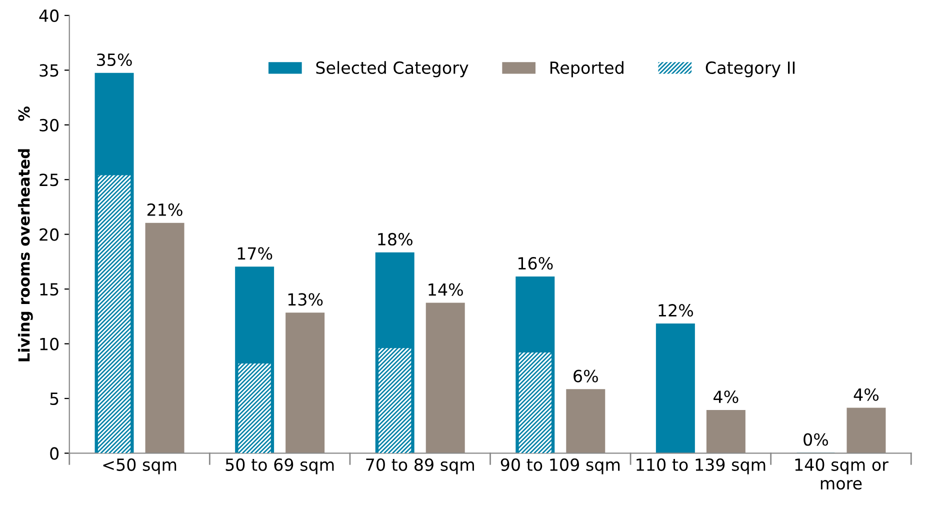 This screenshot has width=925, height=515. Describe the element at coordinates (49, 180) in the screenshot. I see `y-tick-label: 25` at that location.